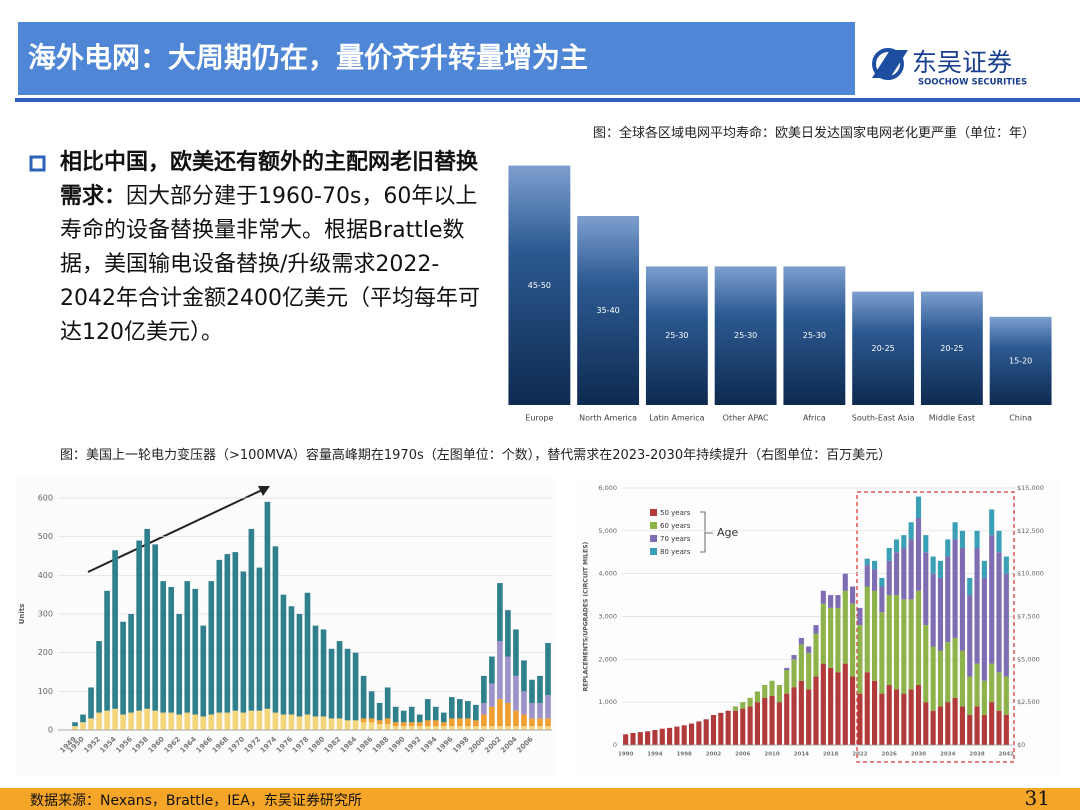 This screenshot has height=810, width=1080. Describe the element at coordinates (540, 799) in the screenshot. I see `footer-band` at that location.